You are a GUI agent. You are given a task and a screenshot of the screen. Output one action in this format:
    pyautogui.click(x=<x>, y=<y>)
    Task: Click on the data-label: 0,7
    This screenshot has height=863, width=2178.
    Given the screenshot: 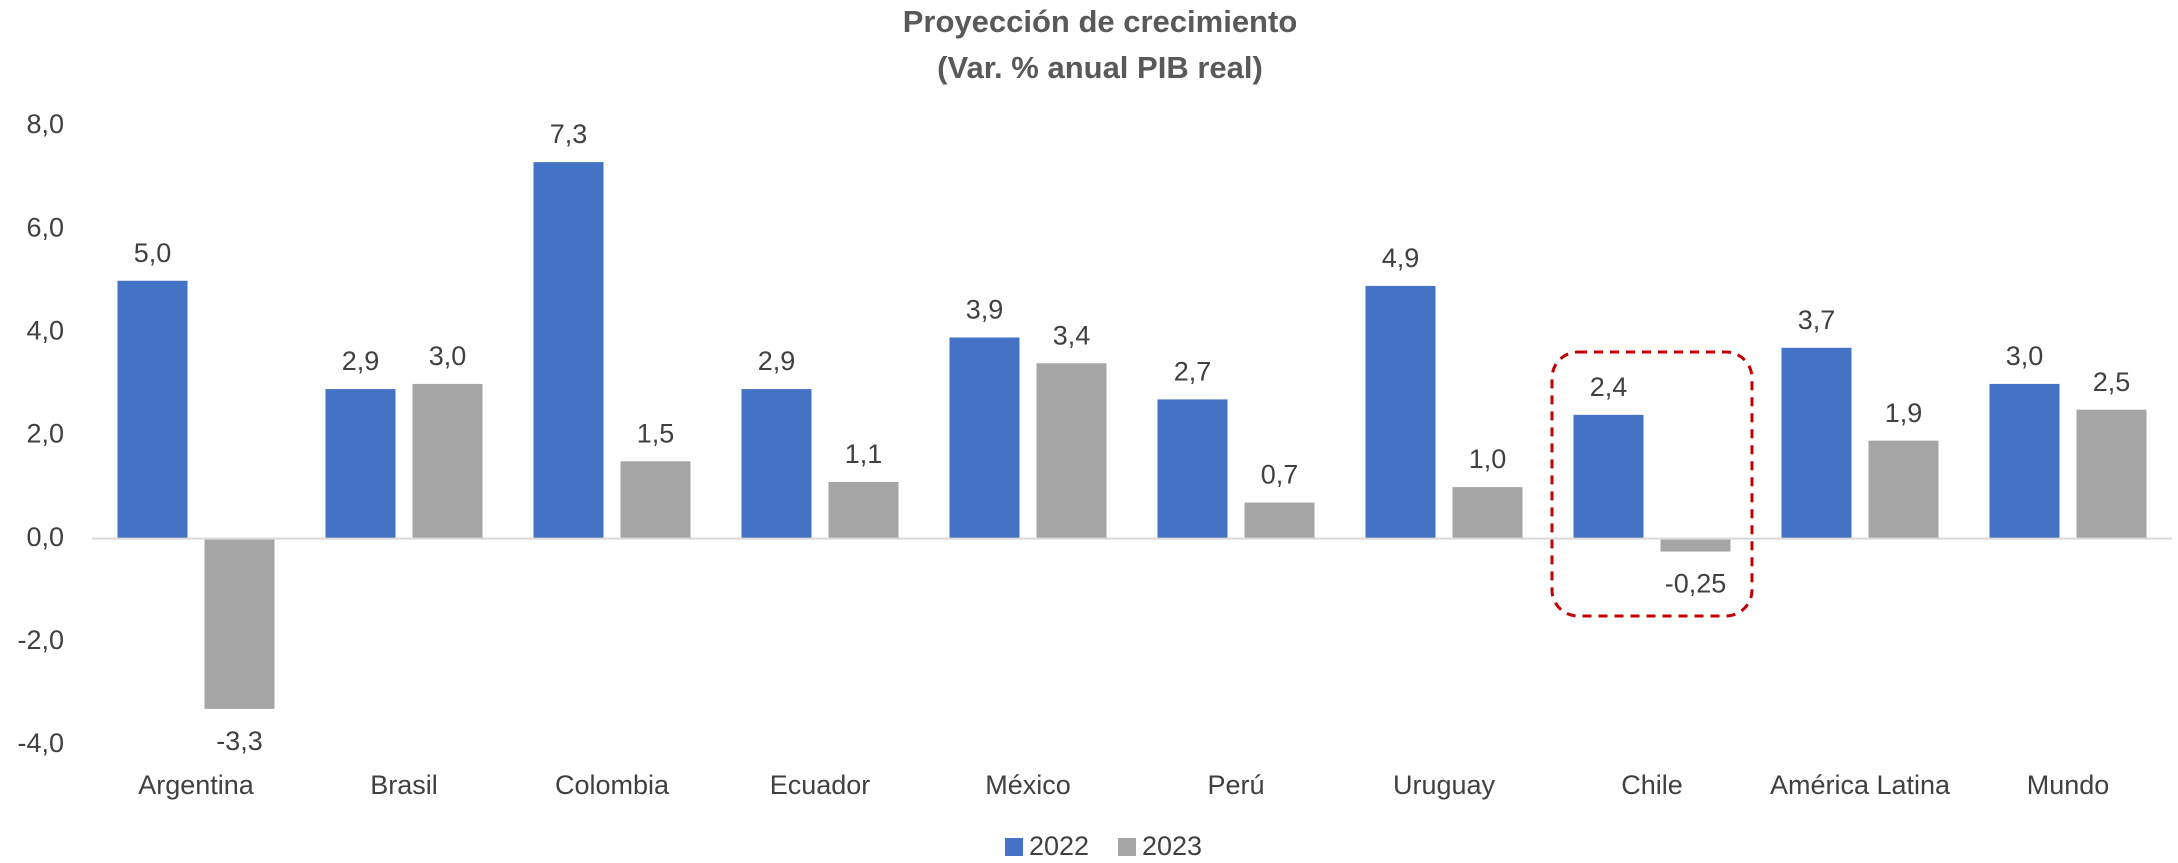 What is the action you would take?
    pyautogui.click(x=1280, y=475)
    